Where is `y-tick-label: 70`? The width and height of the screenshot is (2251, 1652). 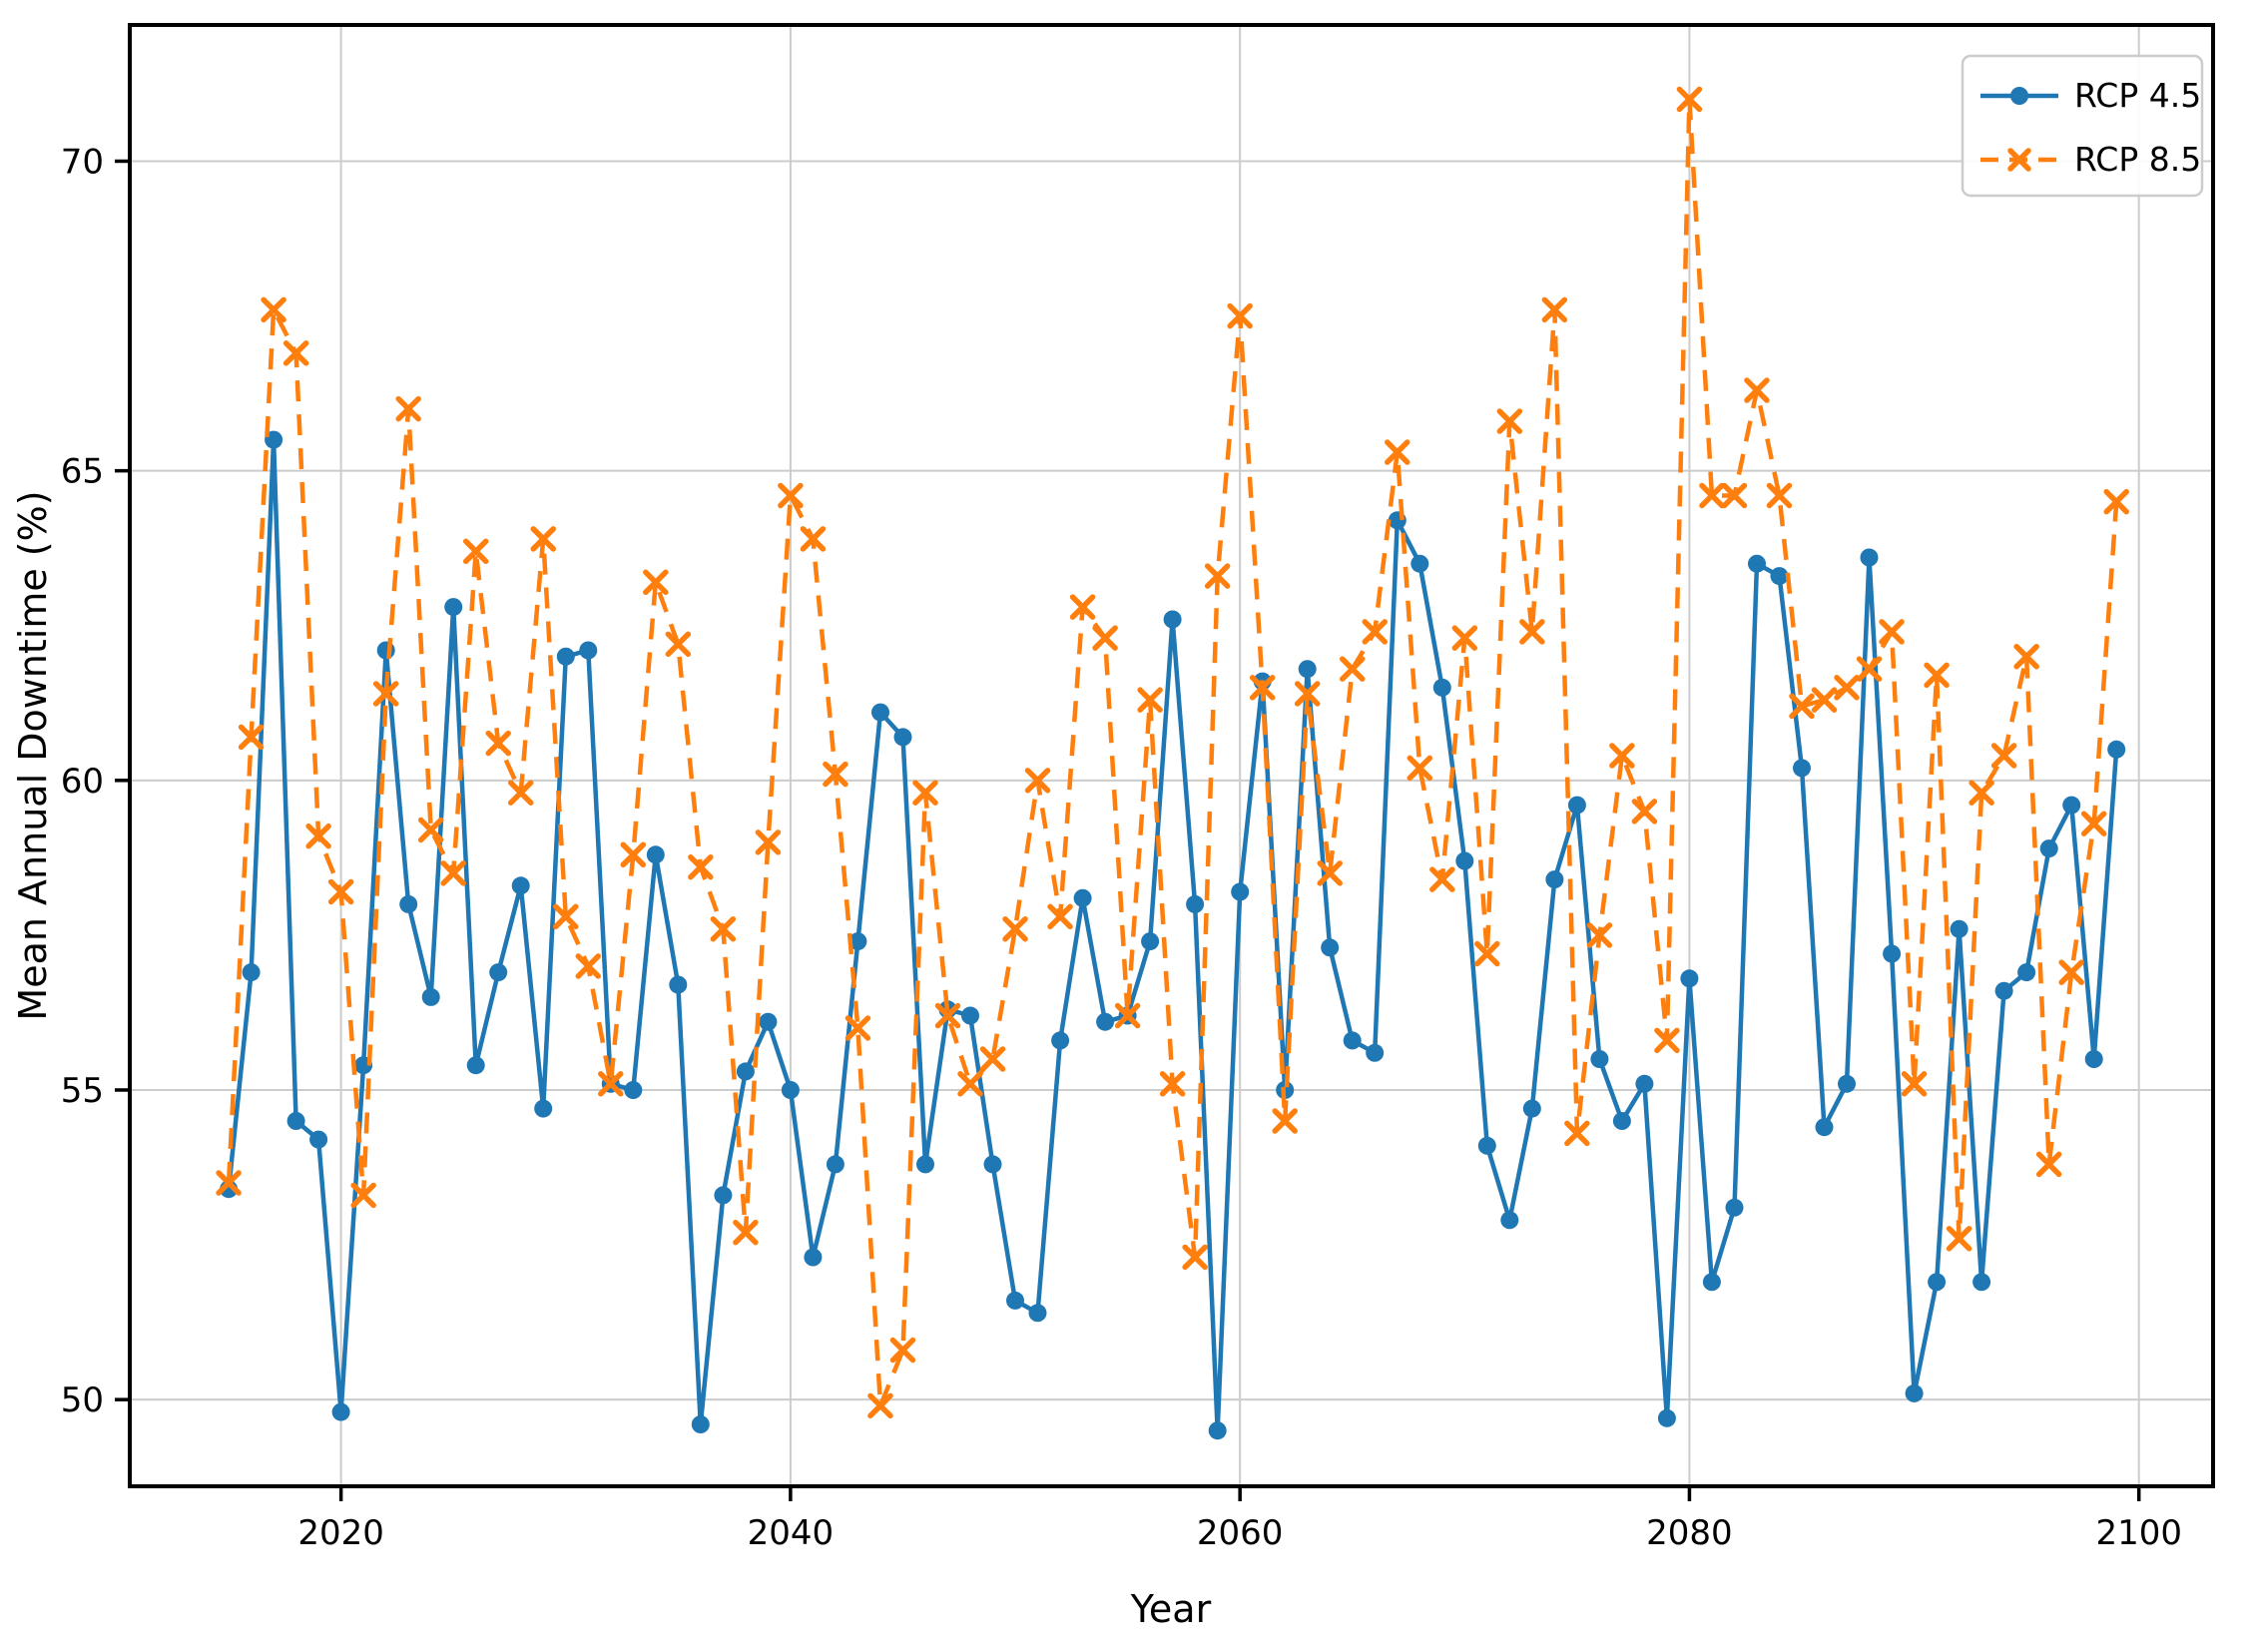 y-tick-label: 70 is located at coordinates (82, 162).